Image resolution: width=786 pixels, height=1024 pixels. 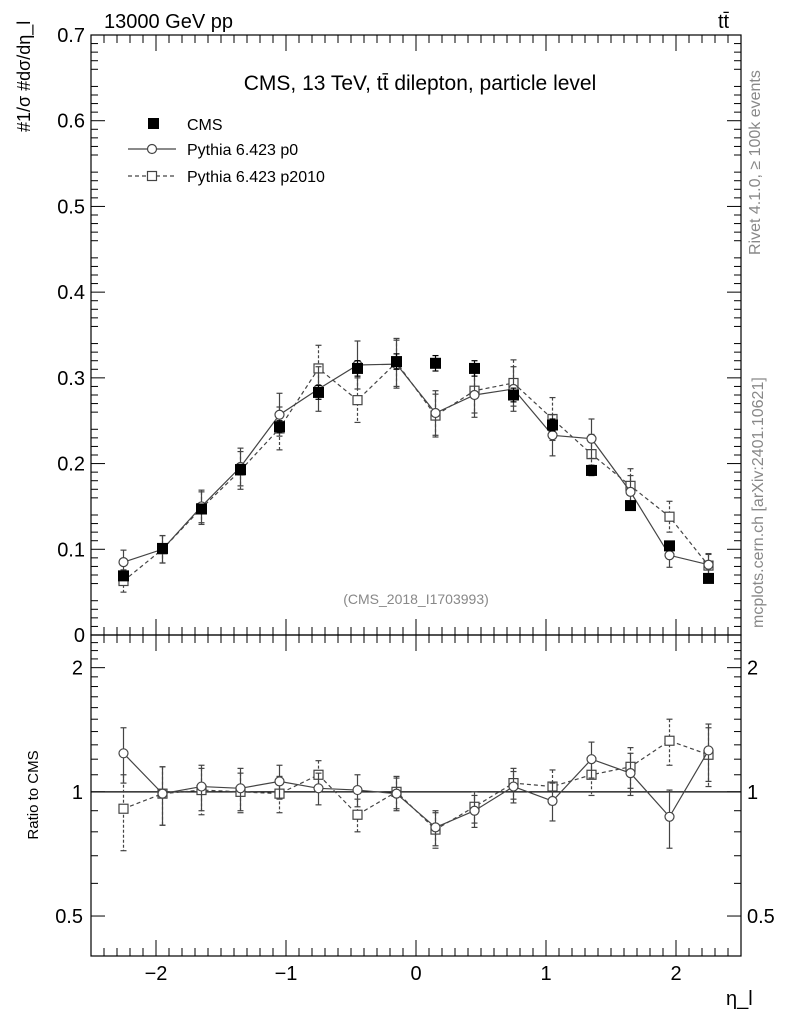 What do you see at coordinates (752, 793) in the screenshot?
I see `ratio-y-tick-label-right: 1` at bounding box center [752, 793].